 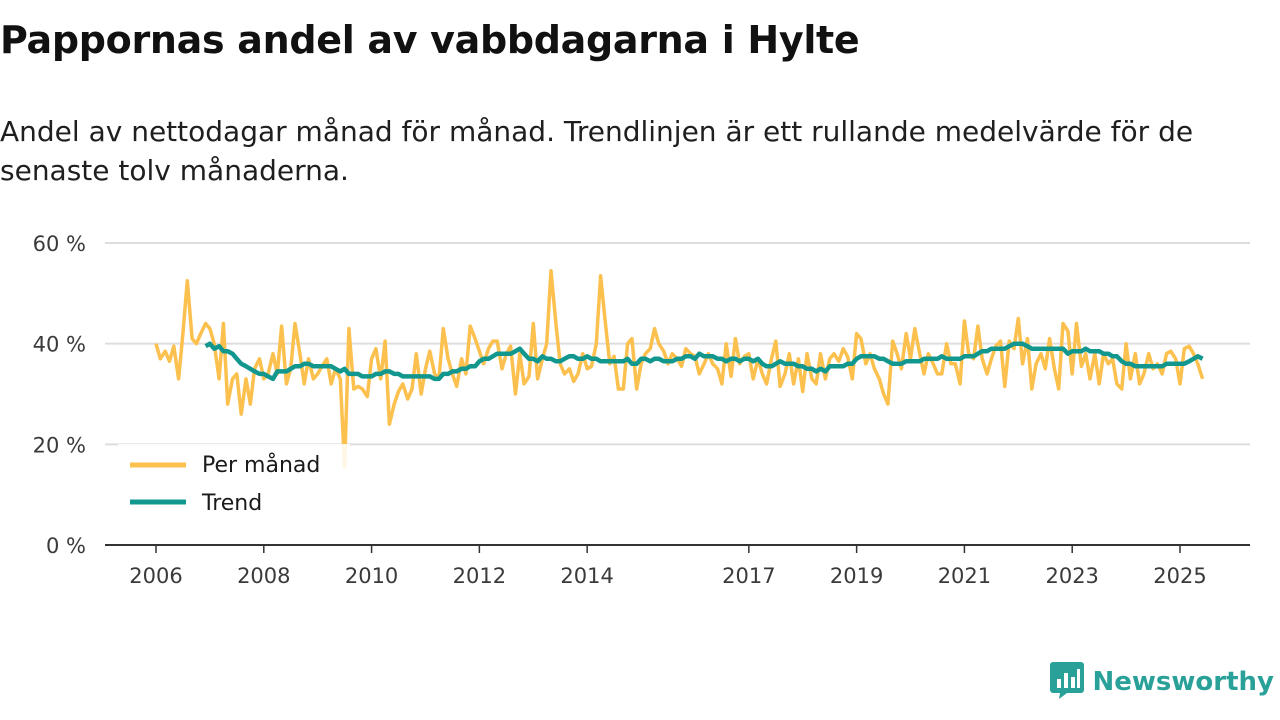 What do you see at coordinates (430, 40) in the screenshot?
I see `chart-title: Pappornas andel av vabbdagarna i Hylte` at bounding box center [430, 40].